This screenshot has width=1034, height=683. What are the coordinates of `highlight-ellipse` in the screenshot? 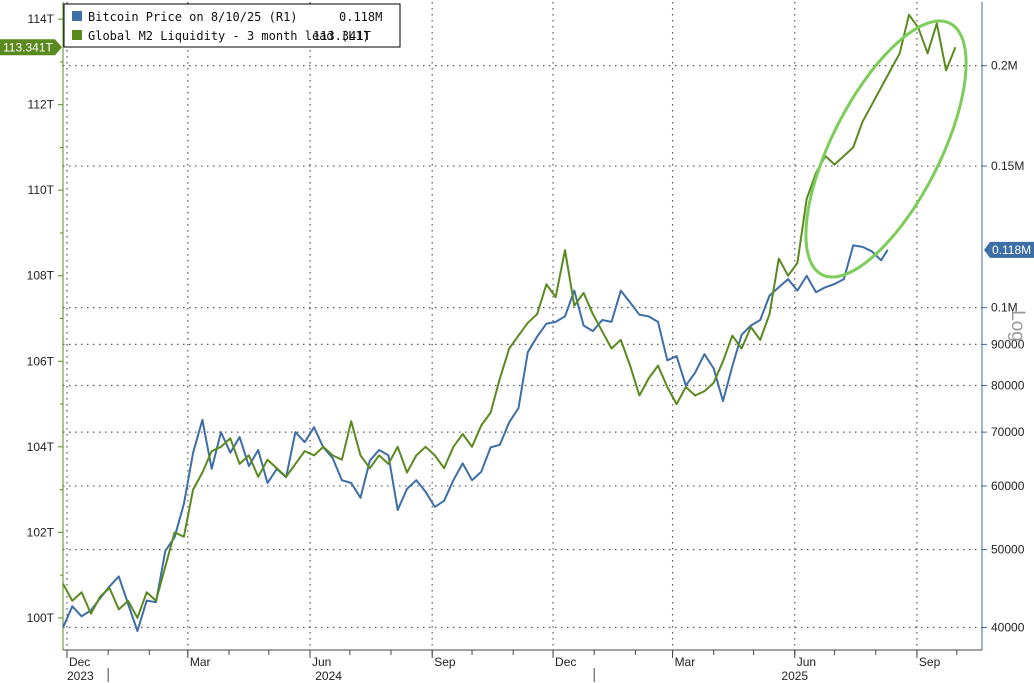 It's located at (886, 149).